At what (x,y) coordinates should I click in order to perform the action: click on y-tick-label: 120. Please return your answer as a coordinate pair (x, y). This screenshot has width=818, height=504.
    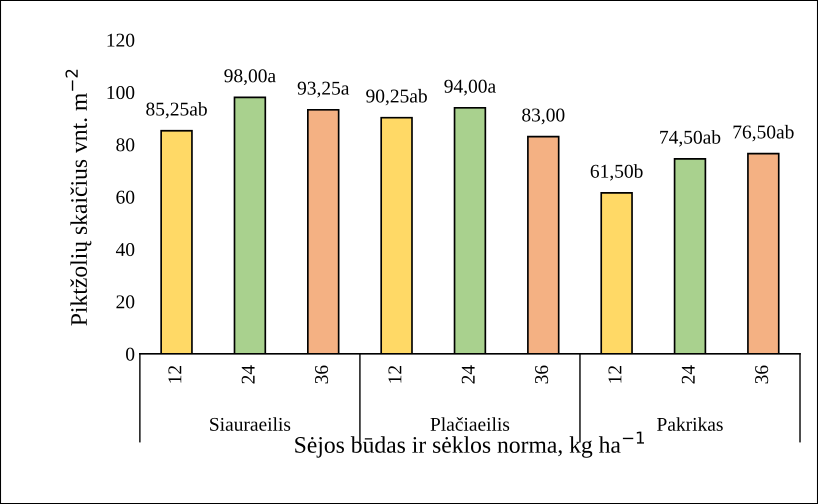
    Looking at the image, I should click on (121, 40).